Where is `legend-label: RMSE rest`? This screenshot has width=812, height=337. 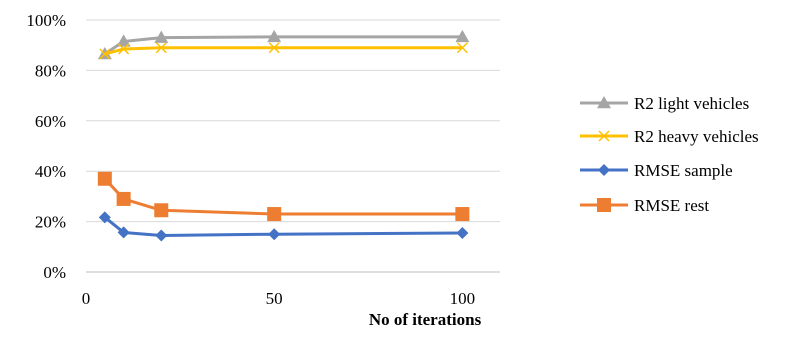 legend-label: RMSE rest is located at coordinates (671, 205).